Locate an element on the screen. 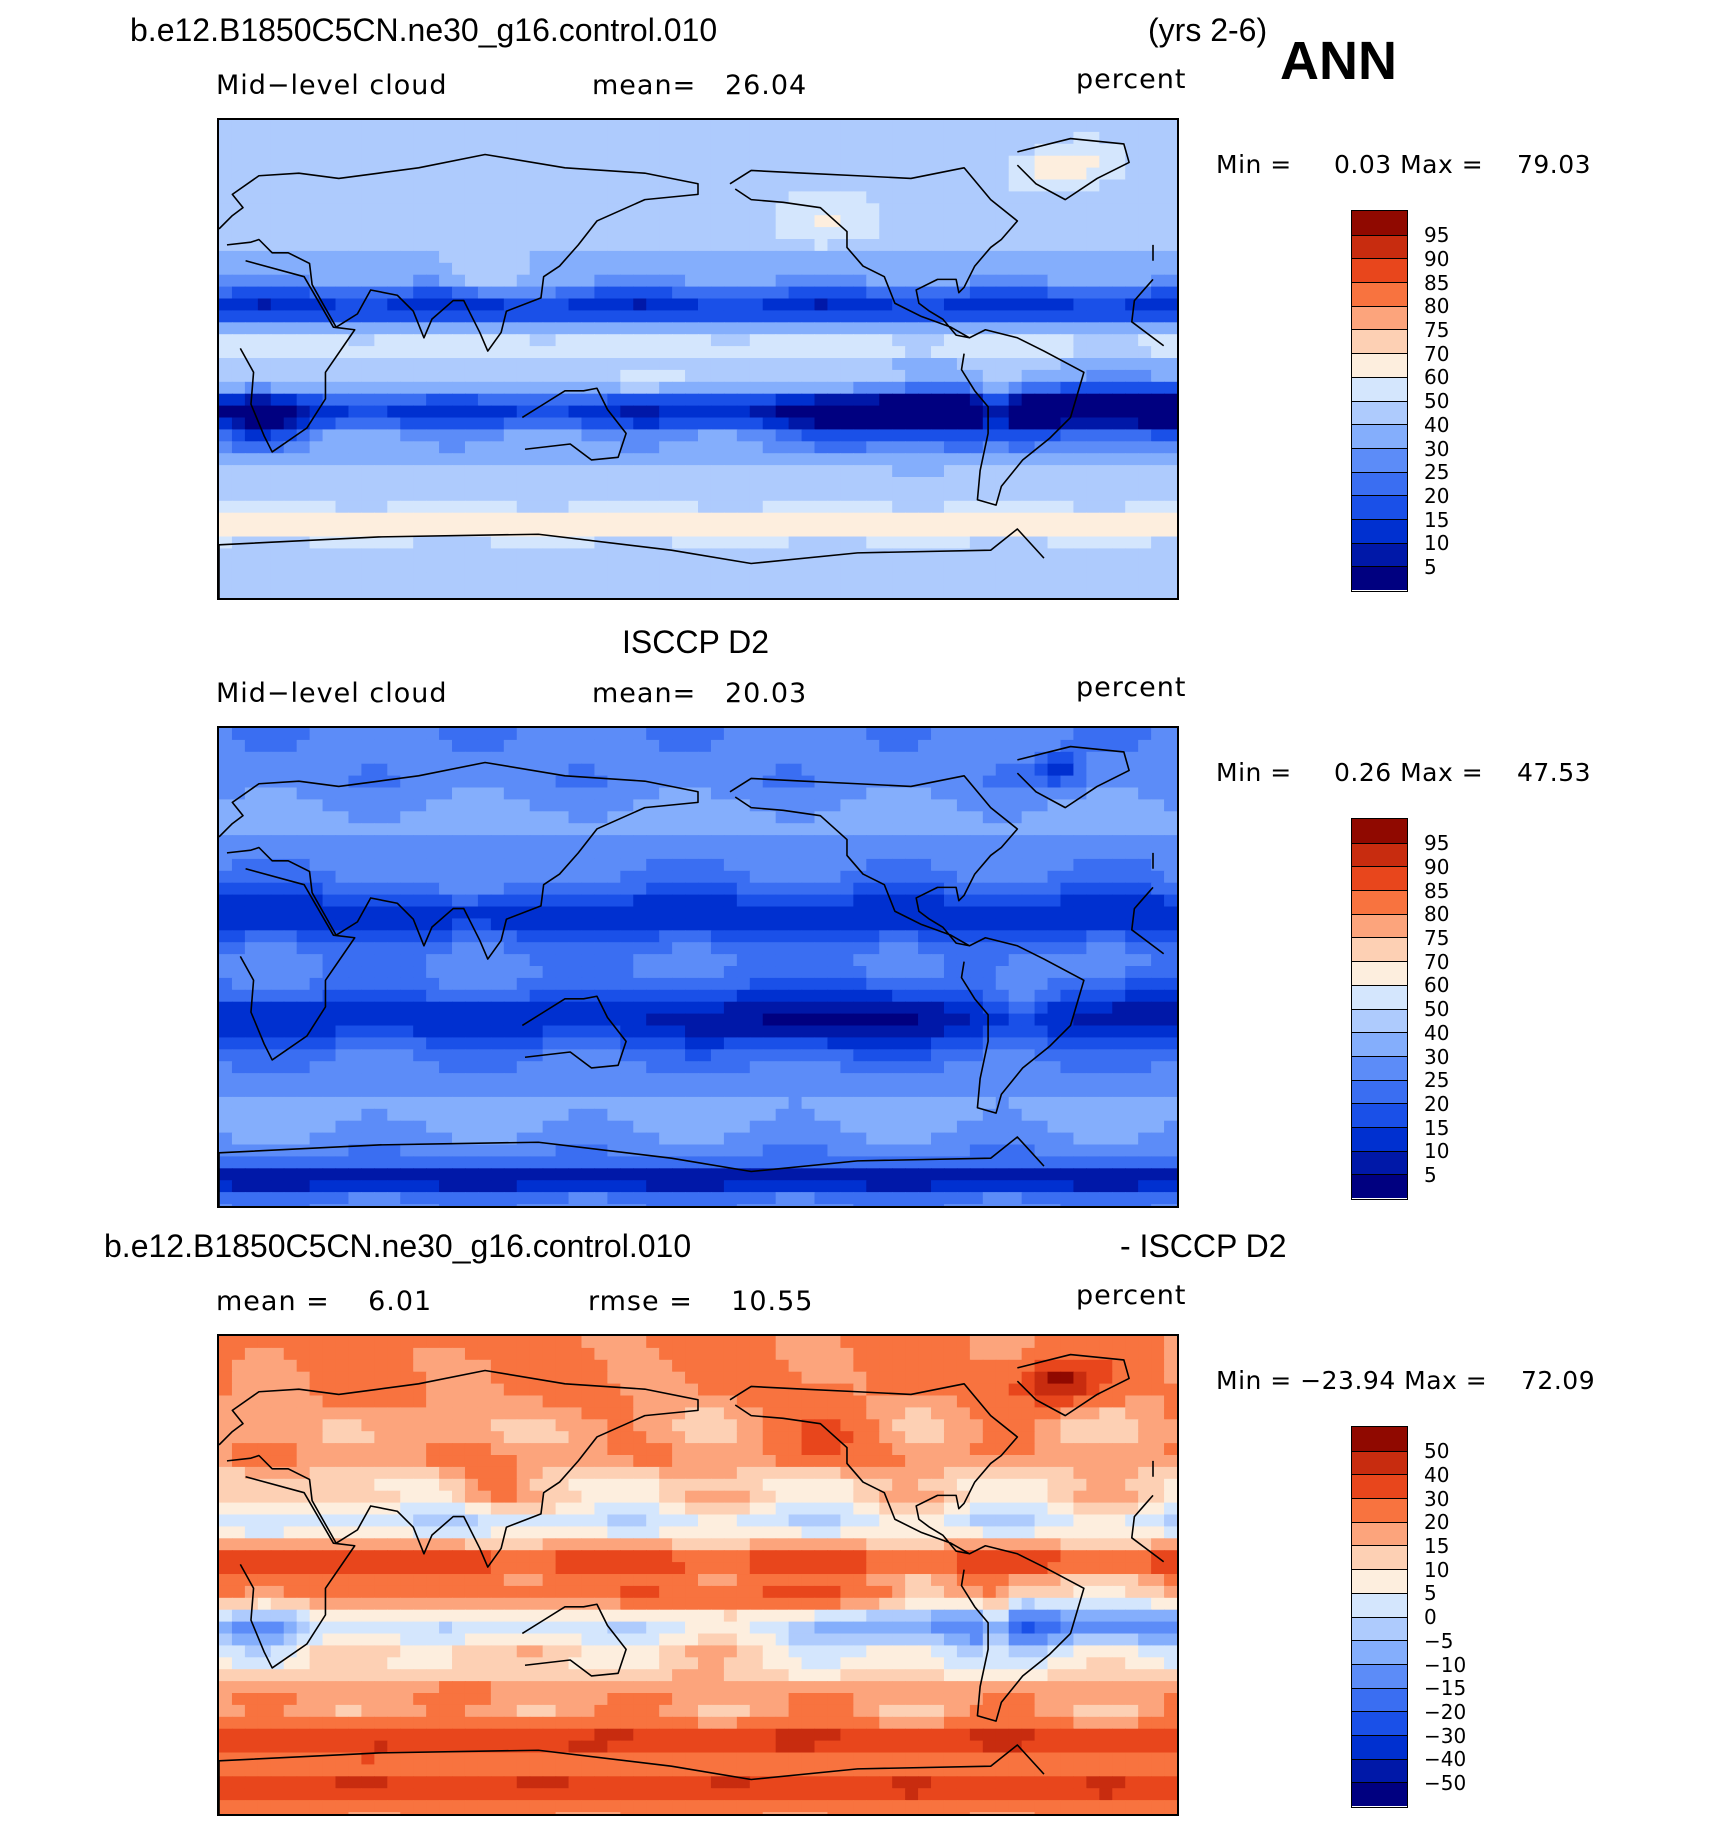 The image size is (1710, 1831). colorbar-tick-label: 75 is located at coordinates (1437, 938).